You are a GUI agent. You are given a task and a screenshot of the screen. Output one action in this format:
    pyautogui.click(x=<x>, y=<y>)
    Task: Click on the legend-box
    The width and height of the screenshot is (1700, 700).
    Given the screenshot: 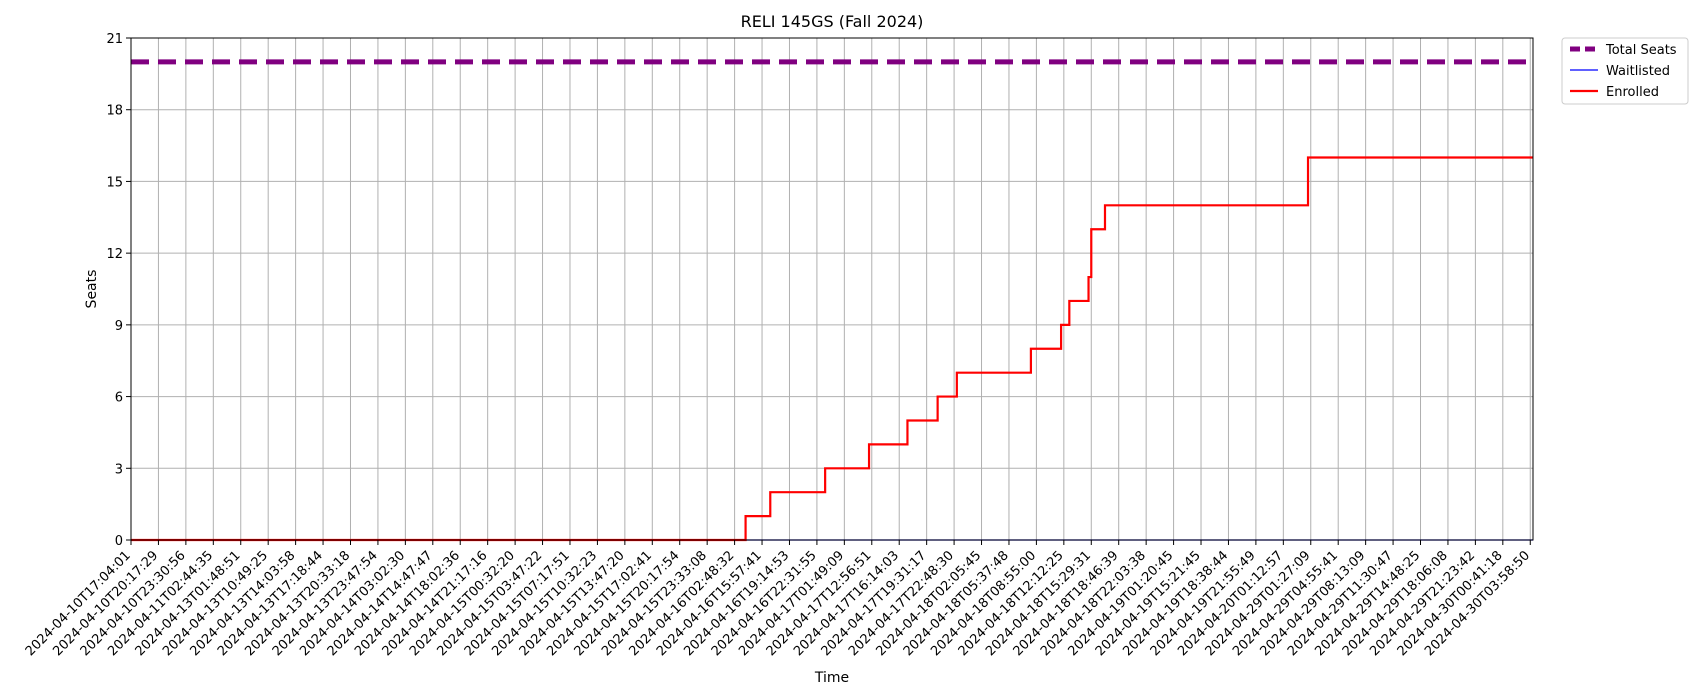 What is the action you would take?
    pyautogui.click(x=1625, y=71)
    